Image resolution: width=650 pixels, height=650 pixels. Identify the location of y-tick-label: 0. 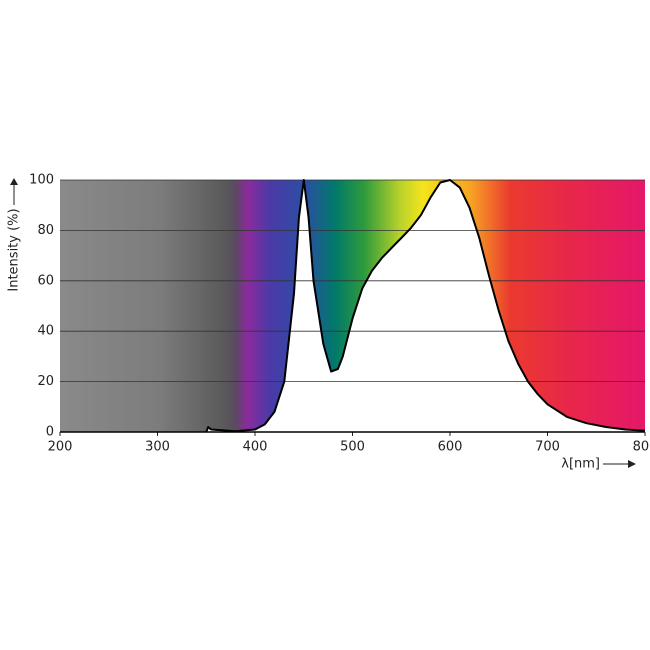
(50, 432).